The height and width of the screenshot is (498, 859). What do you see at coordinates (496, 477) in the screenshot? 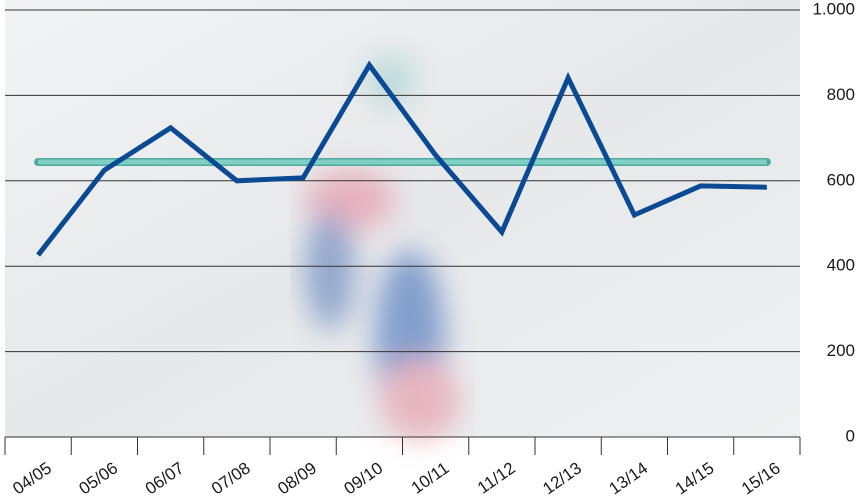
I see `x-tick-label: 11/12` at bounding box center [496, 477].